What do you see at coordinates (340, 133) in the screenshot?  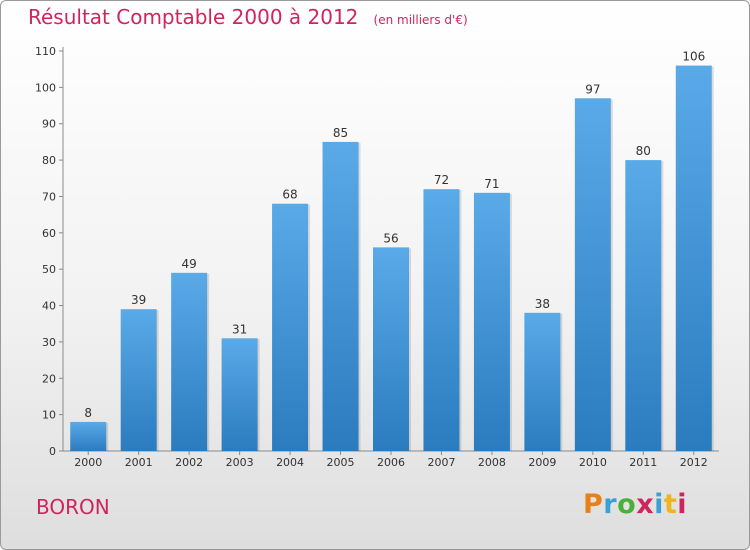 I see `data-label: 85` at bounding box center [340, 133].